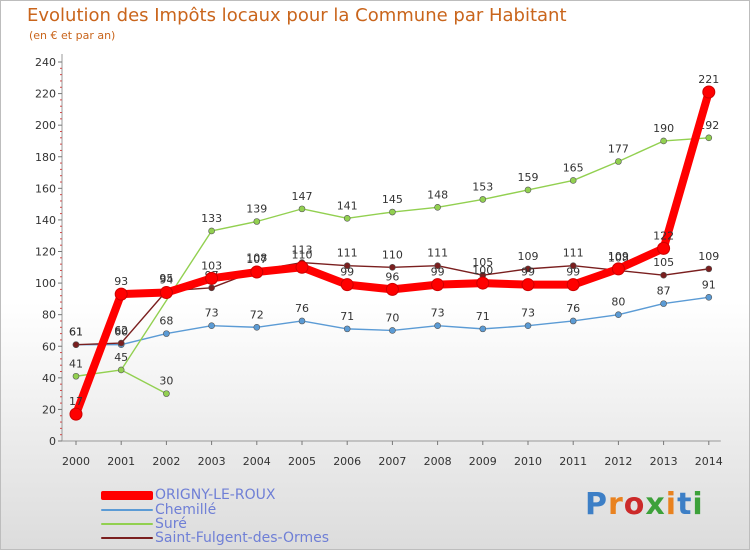 Image resolution: width=750 pixels, height=550 pixels. I want to click on legend-item-origny: ORIGNY-LE-ROUX, so click(188, 495).